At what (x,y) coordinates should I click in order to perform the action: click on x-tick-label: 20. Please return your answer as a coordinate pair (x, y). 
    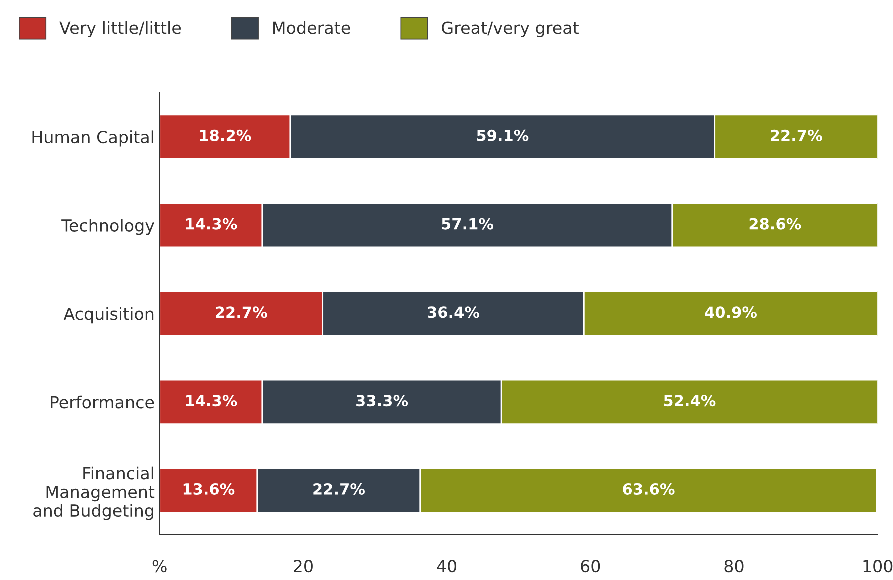
    Looking at the image, I should click on (303, 566).